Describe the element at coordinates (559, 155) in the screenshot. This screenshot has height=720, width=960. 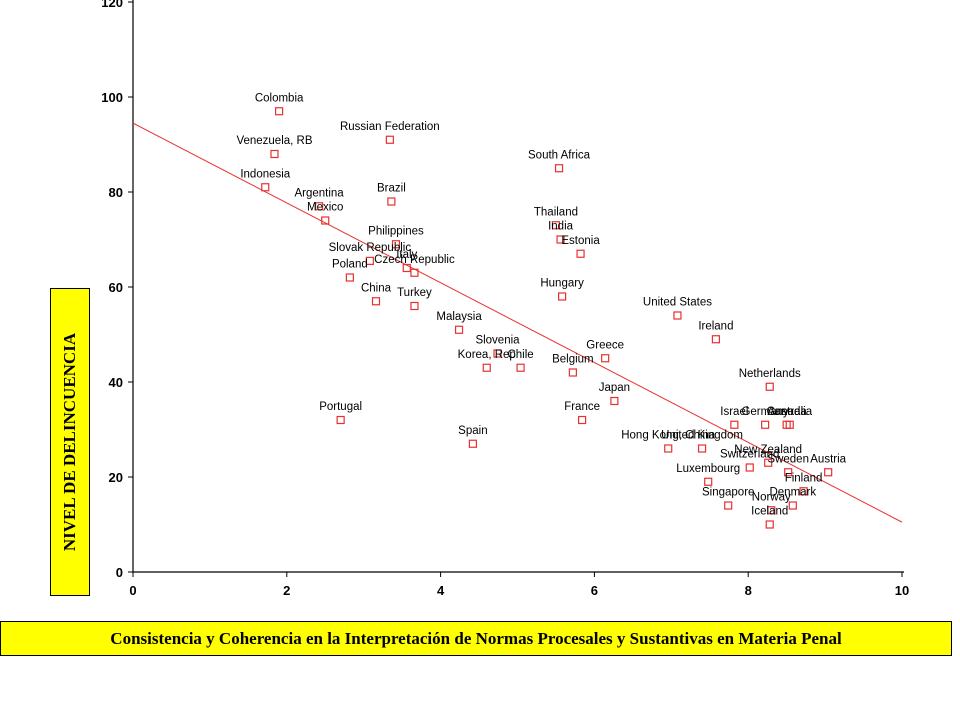
I see `point-label: South Africa` at that location.